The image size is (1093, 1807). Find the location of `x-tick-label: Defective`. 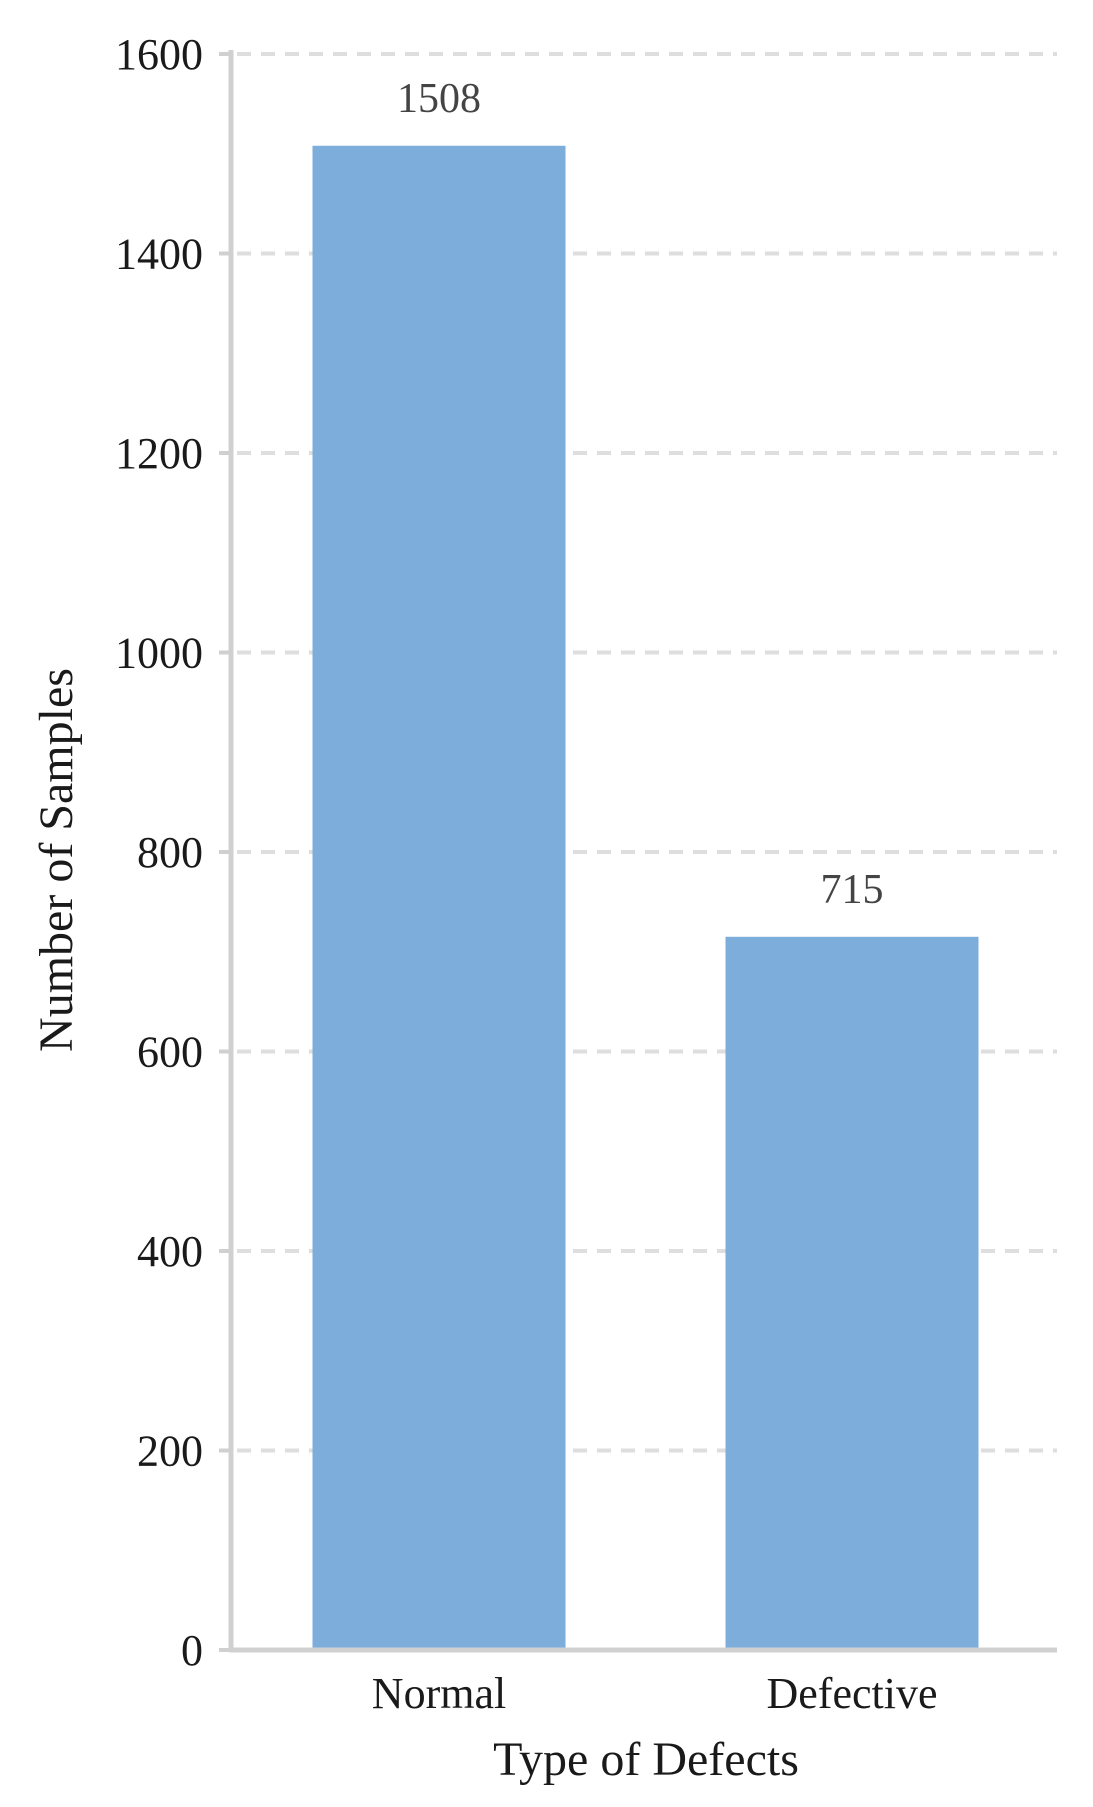

x-tick-label: Defective is located at coordinates (852, 1693).